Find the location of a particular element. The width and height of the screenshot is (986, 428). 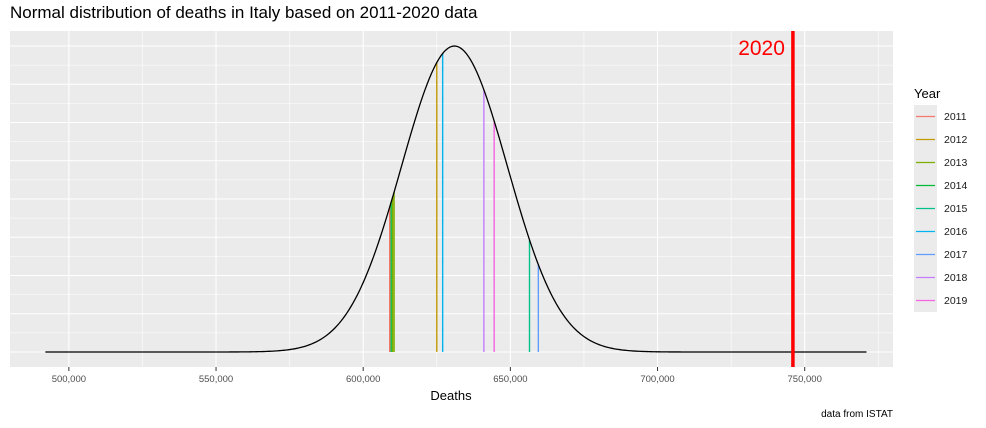

year-lines is located at coordinates (464, 202).